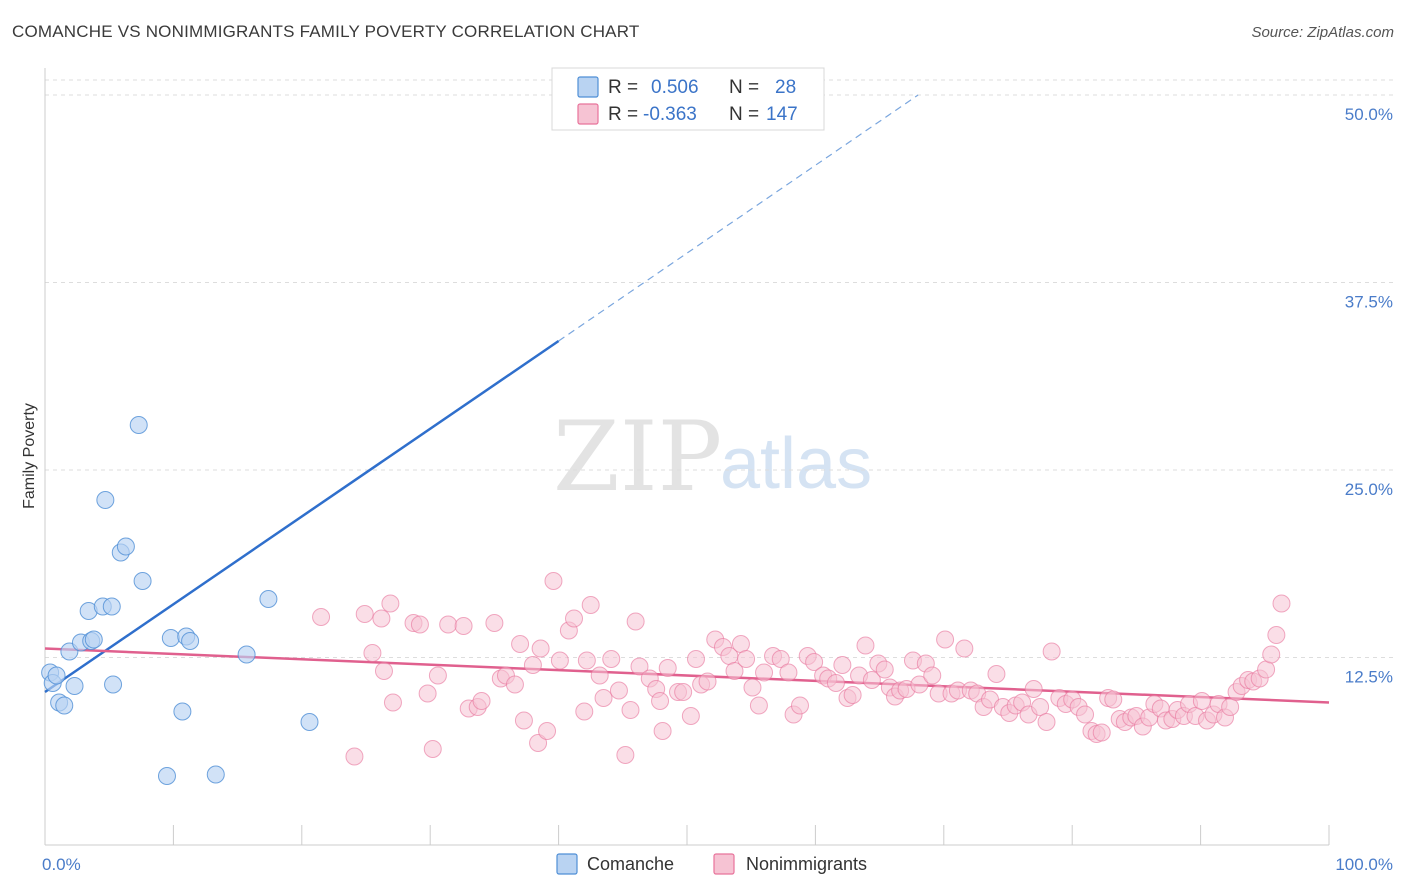  Describe the element at coordinates (1369, 677) in the screenshot. I see `y-tick-label: 12.5%` at that location.